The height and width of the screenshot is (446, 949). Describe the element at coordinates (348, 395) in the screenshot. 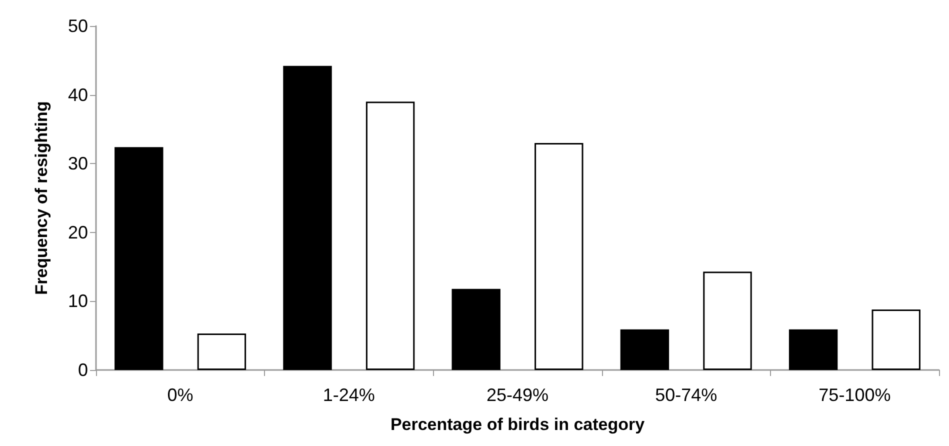

I see `x-tick-label: 1-24%` at that location.